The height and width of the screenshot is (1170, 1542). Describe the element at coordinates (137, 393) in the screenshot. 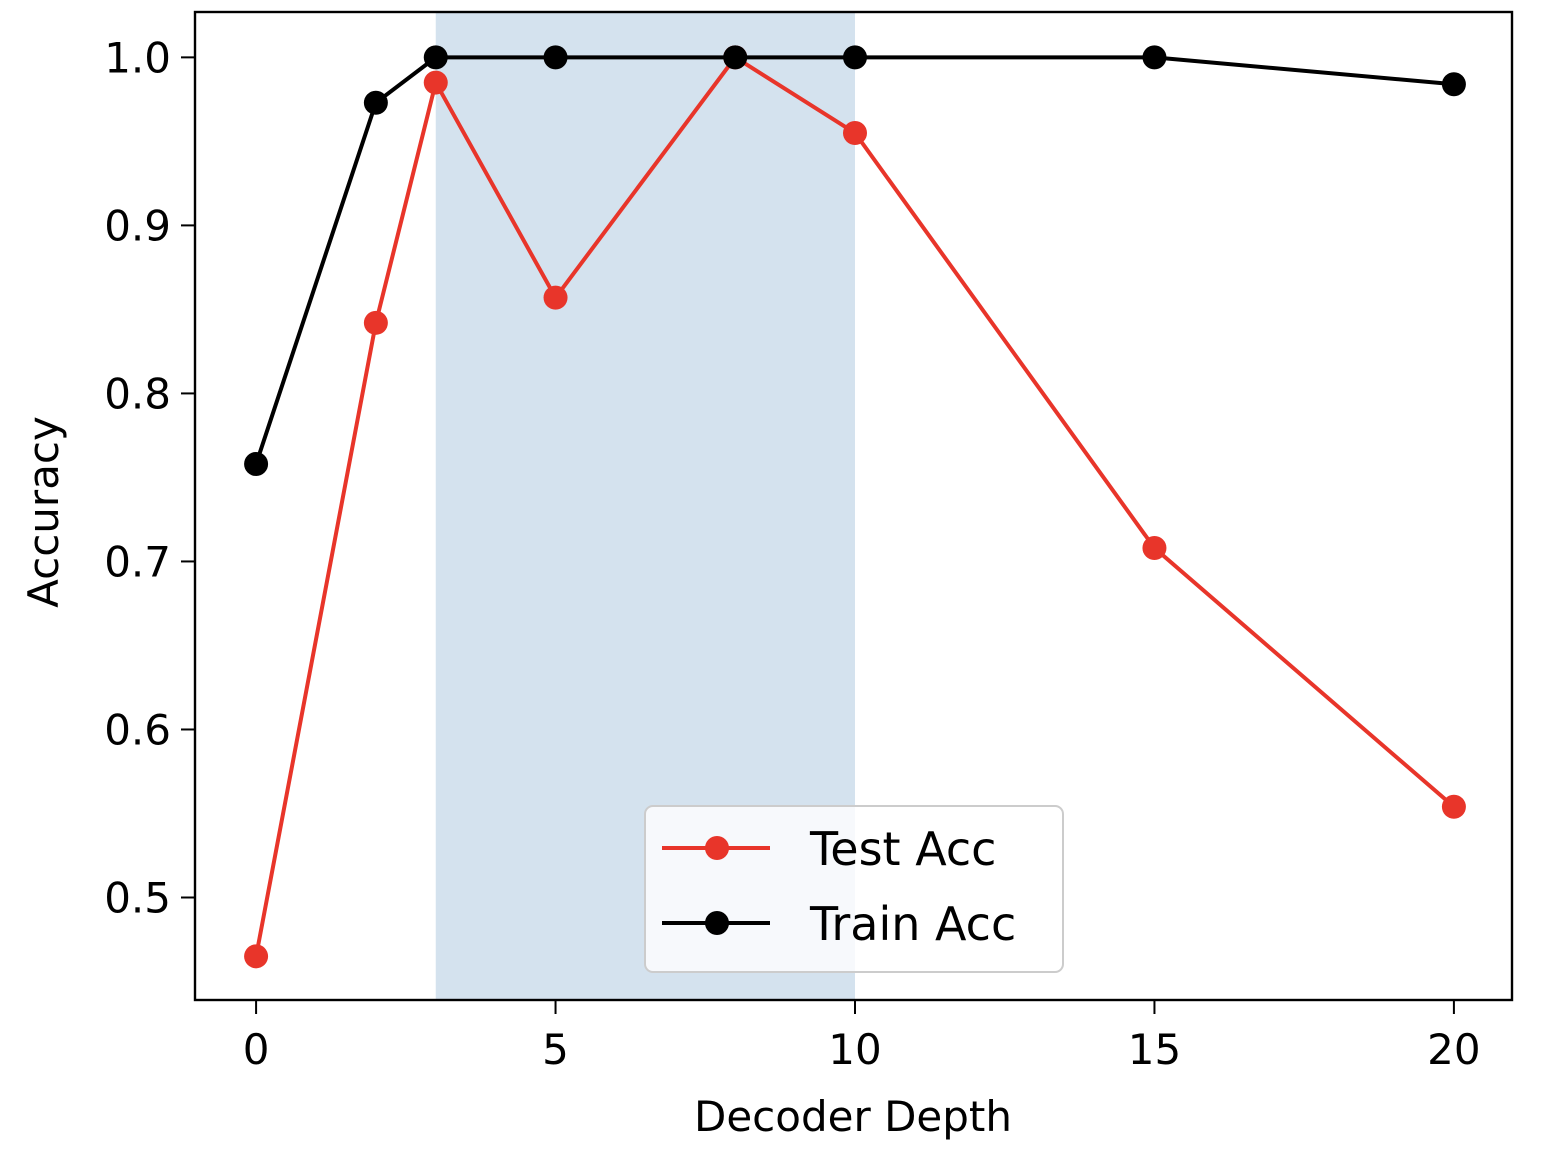

I see `y-tick-label: 0.8` at that location.